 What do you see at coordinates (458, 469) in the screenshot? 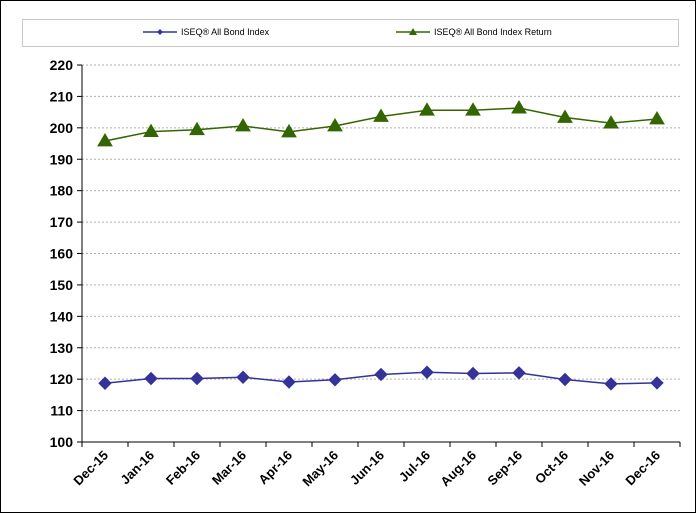
I see `x-tick-label: Aug-16` at bounding box center [458, 469].